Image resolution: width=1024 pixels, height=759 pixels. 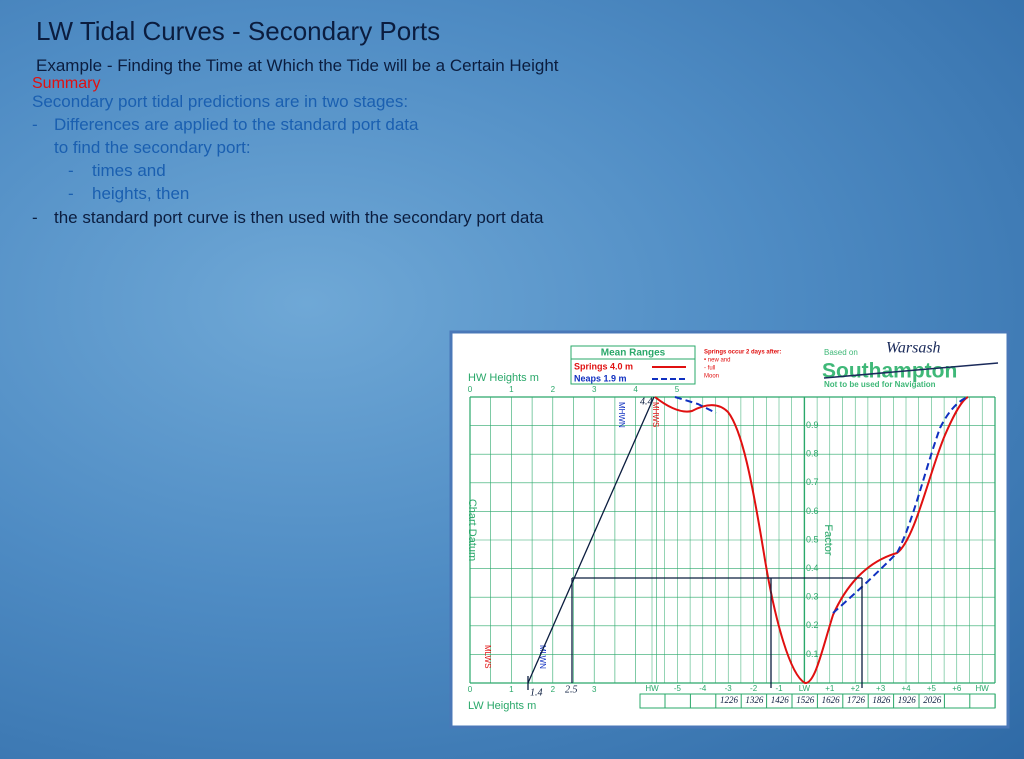 What do you see at coordinates (553, 389) in the screenshot?
I see `hw-height-label: 2` at bounding box center [553, 389].